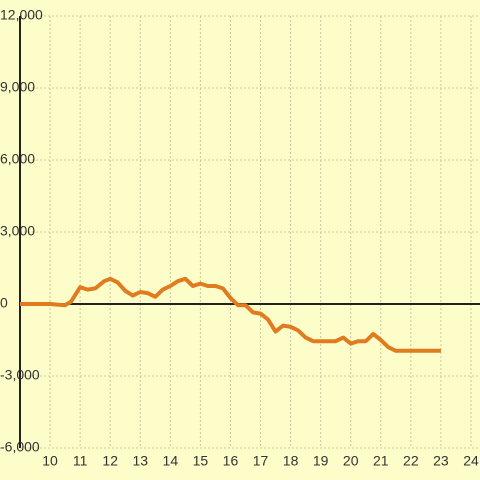 The height and width of the screenshot is (480, 480). What do you see at coordinates (291, 461) in the screenshot?
I see `x-tick-label: 18` at bounding box center [291, 461].